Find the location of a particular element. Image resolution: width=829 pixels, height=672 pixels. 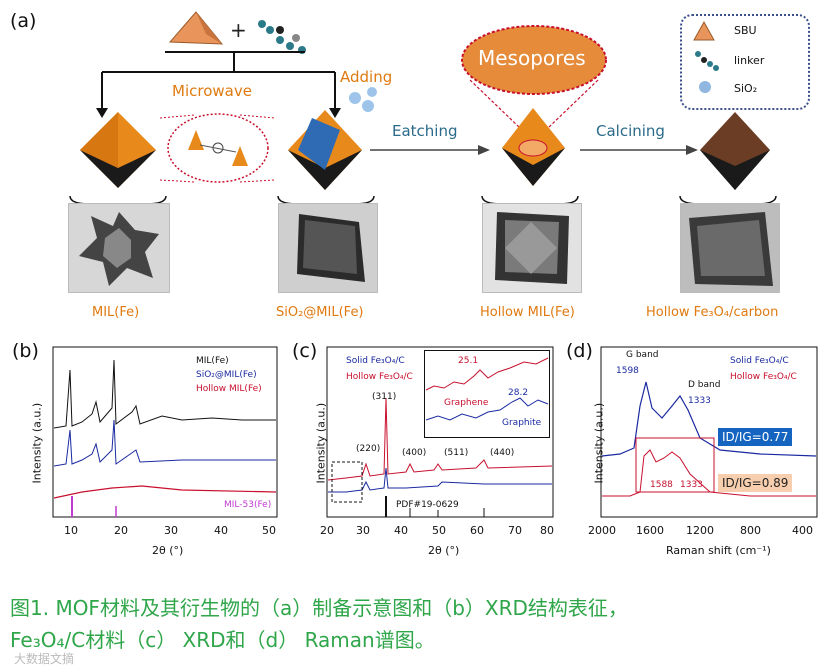

panel-d-letter: (d) is located at coordinates (579, 351).